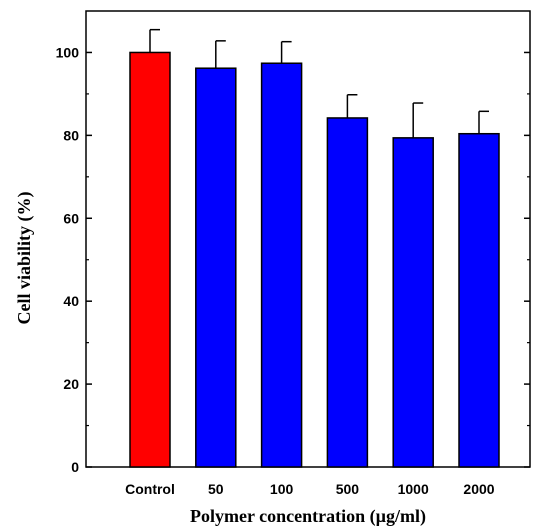  I want to click on x-tick-label-50: 50, so click(216, 489).